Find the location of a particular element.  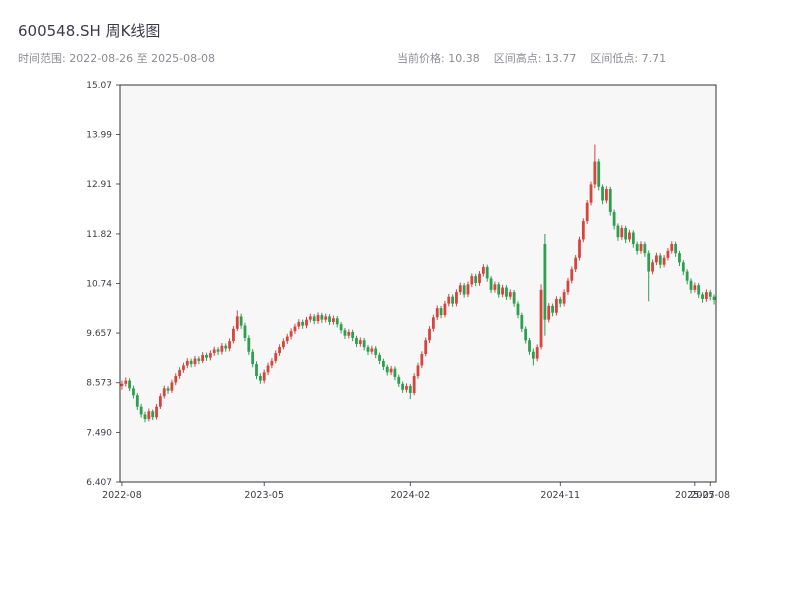

x-tick-label: 2024-02 is located at coordinates (410, 495).